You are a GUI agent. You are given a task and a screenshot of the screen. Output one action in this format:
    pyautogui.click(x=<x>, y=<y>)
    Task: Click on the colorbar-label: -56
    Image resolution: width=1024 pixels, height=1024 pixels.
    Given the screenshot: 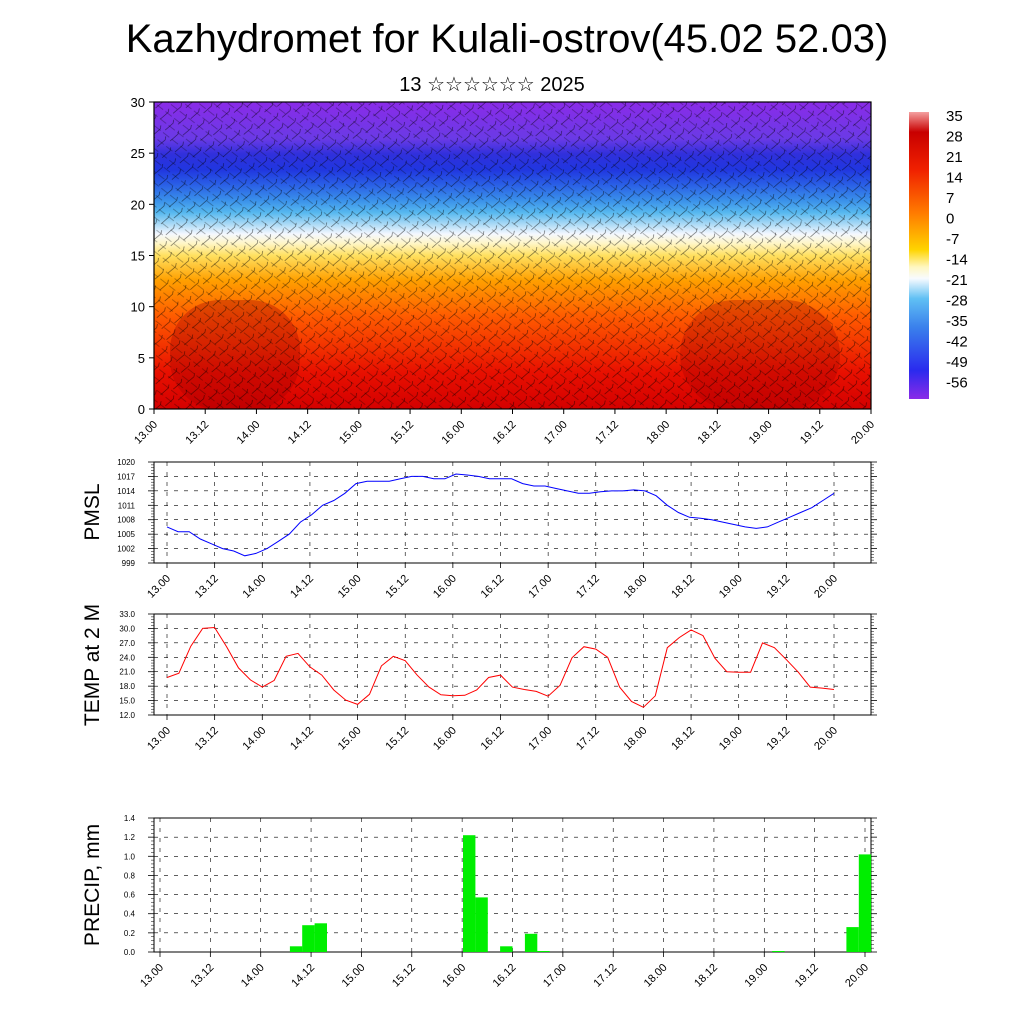 What is the action you would take?
    pyautogui.click(x=957, y=383)
    